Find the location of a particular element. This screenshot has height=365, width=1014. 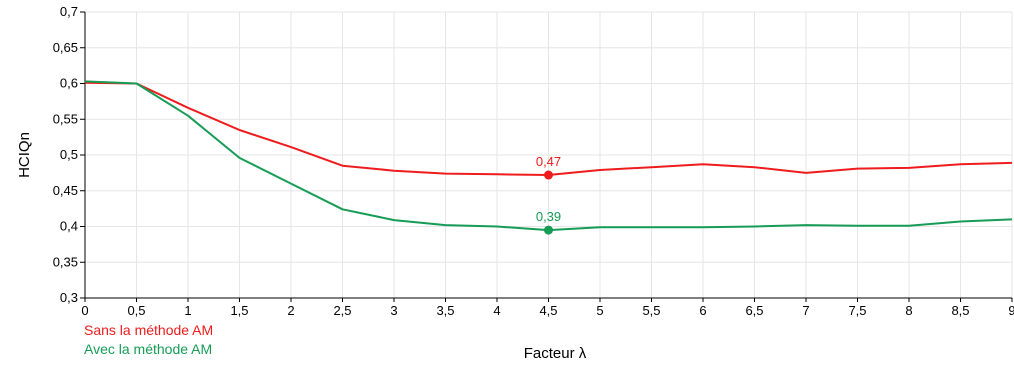

data-label-1: 0,39 is located at coordinates (548, 216).